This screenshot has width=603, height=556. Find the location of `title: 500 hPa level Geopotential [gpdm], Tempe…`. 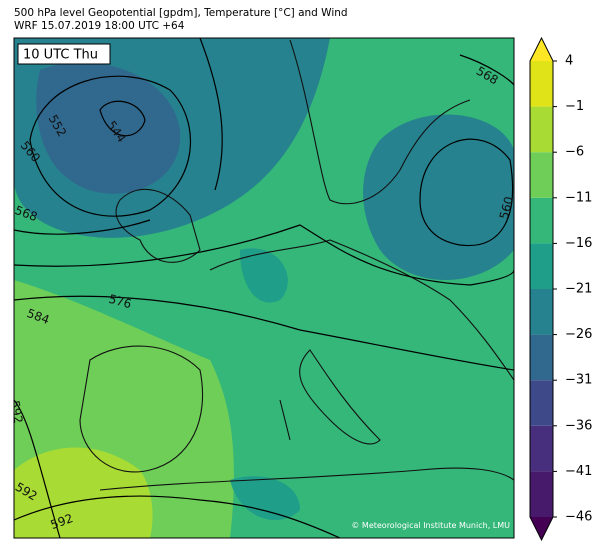

title: 500 hPa level Geopotential [gpdm], Tempe… is located at coordinates (181, 13).